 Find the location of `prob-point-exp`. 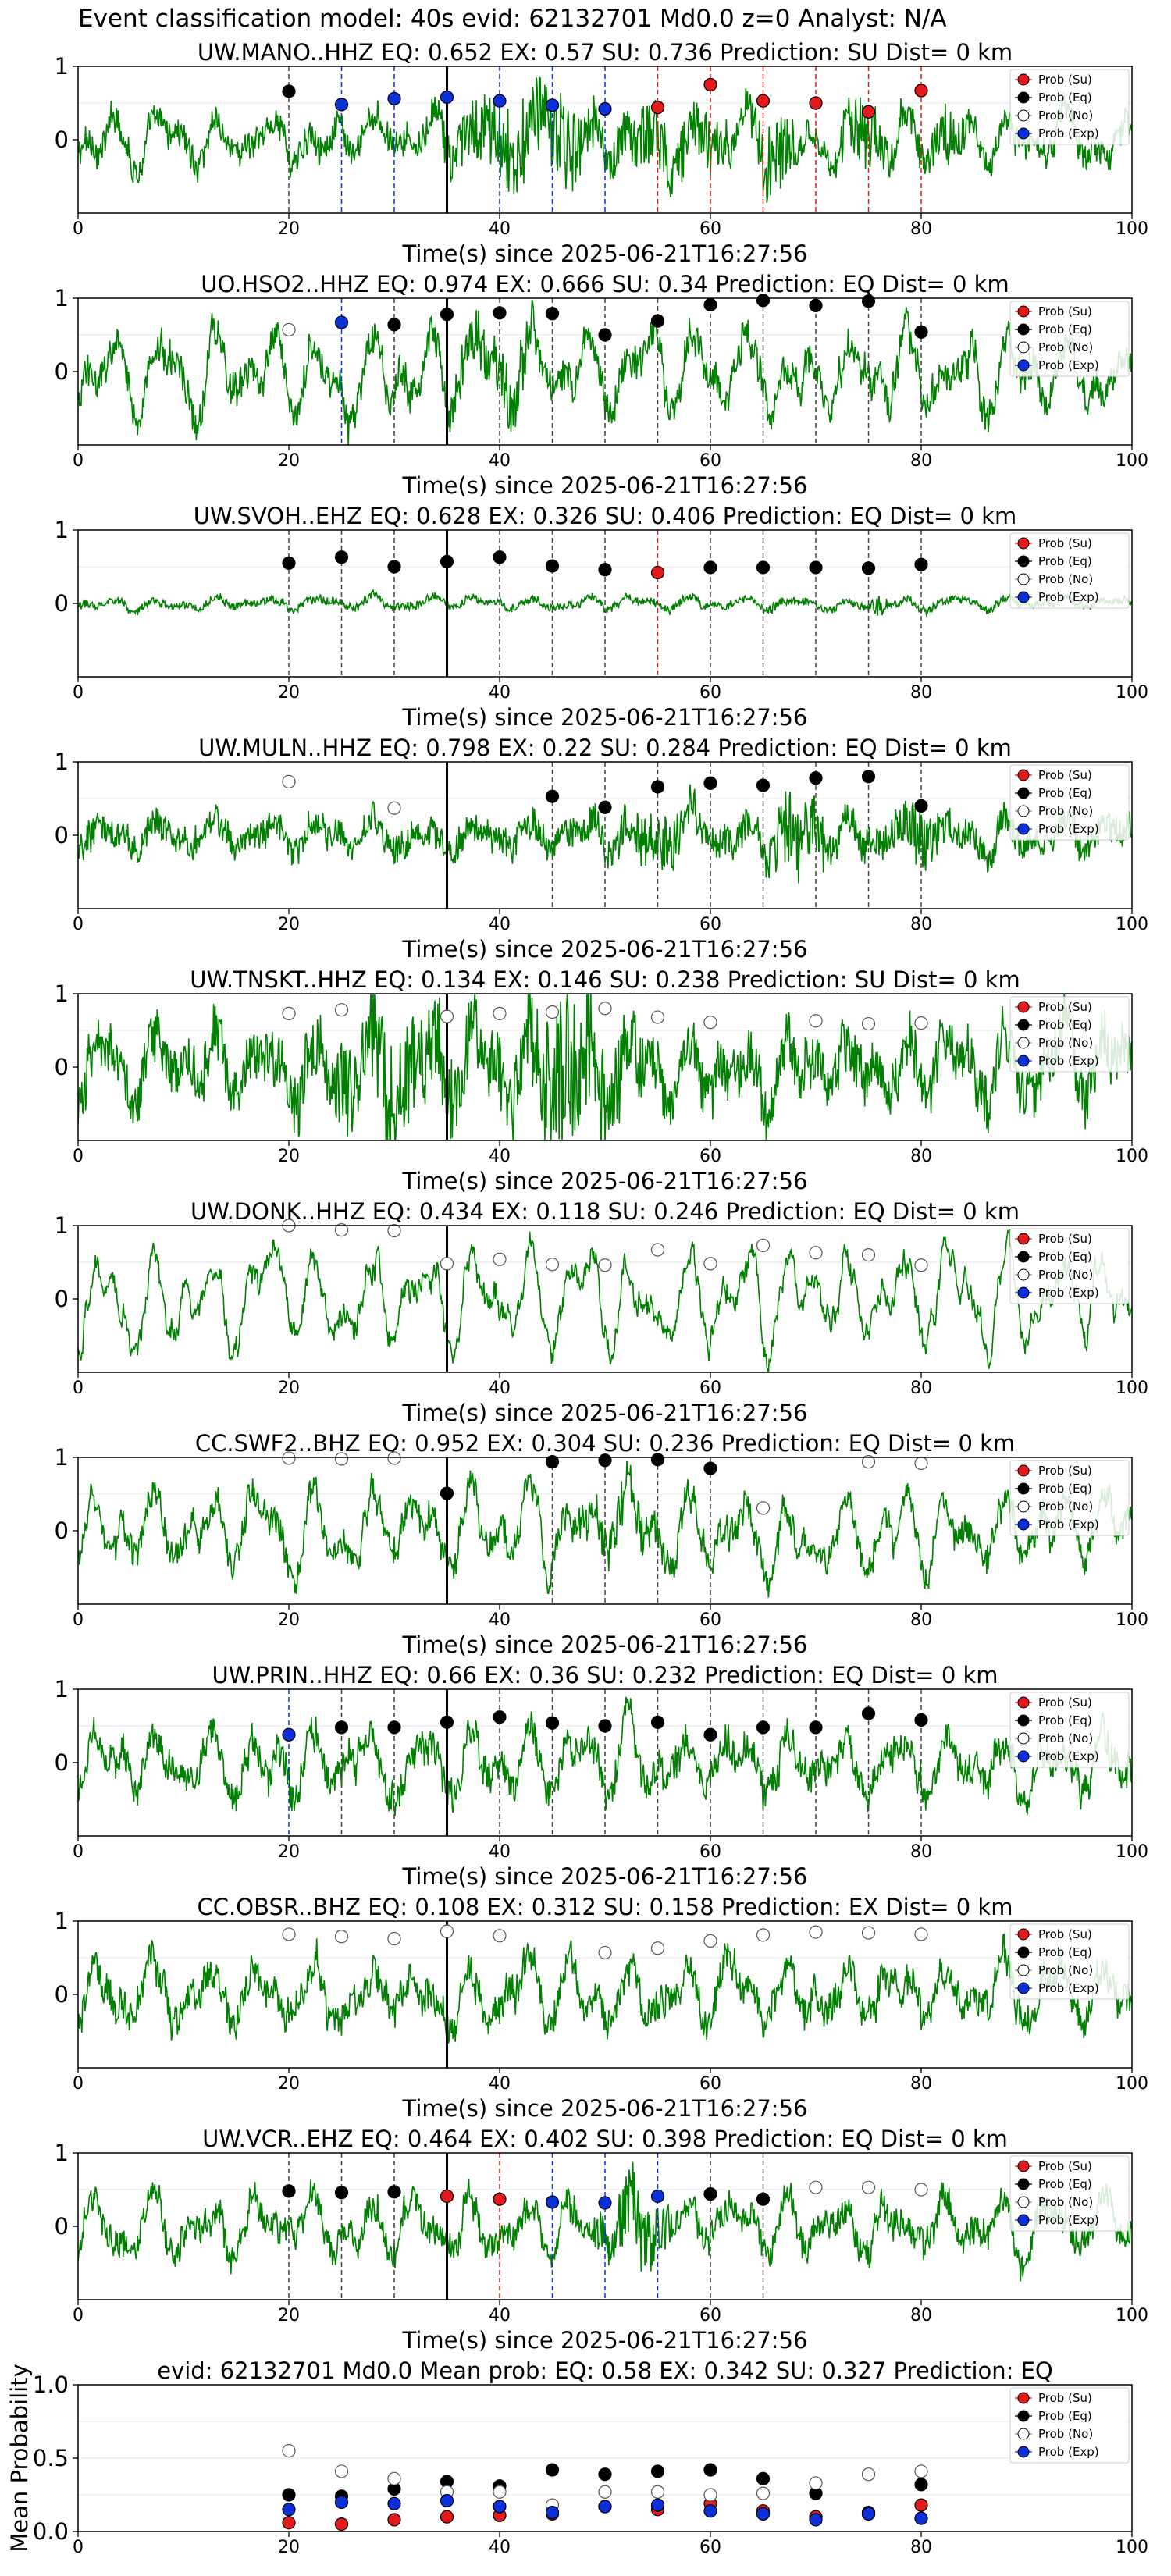

prob-point-exp is located at coordinates (500, 101).